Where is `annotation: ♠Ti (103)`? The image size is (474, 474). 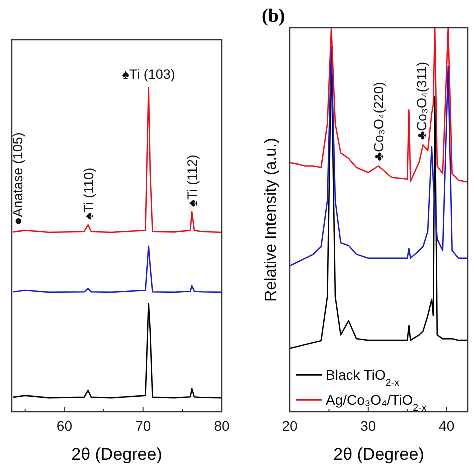
annotation: ♠Ti (103) is located at coordinates (149, 74).